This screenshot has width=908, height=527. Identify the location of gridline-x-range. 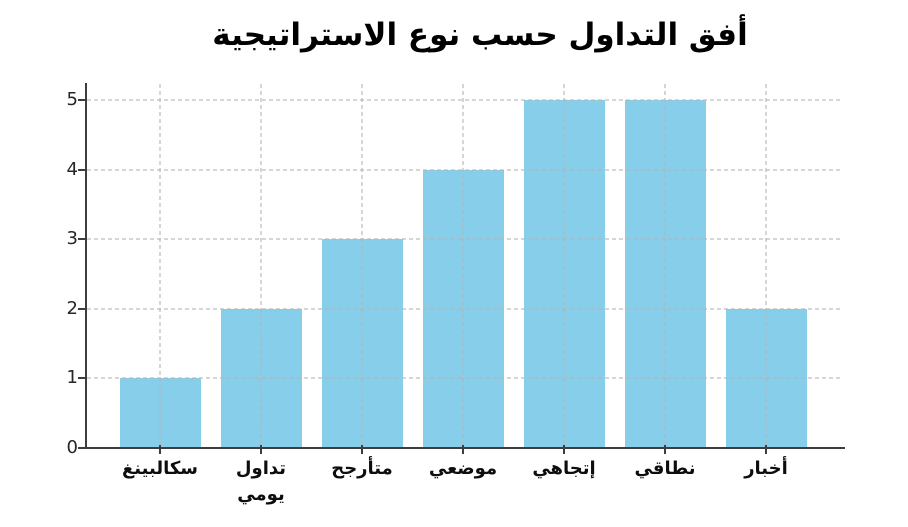
(665, 265).